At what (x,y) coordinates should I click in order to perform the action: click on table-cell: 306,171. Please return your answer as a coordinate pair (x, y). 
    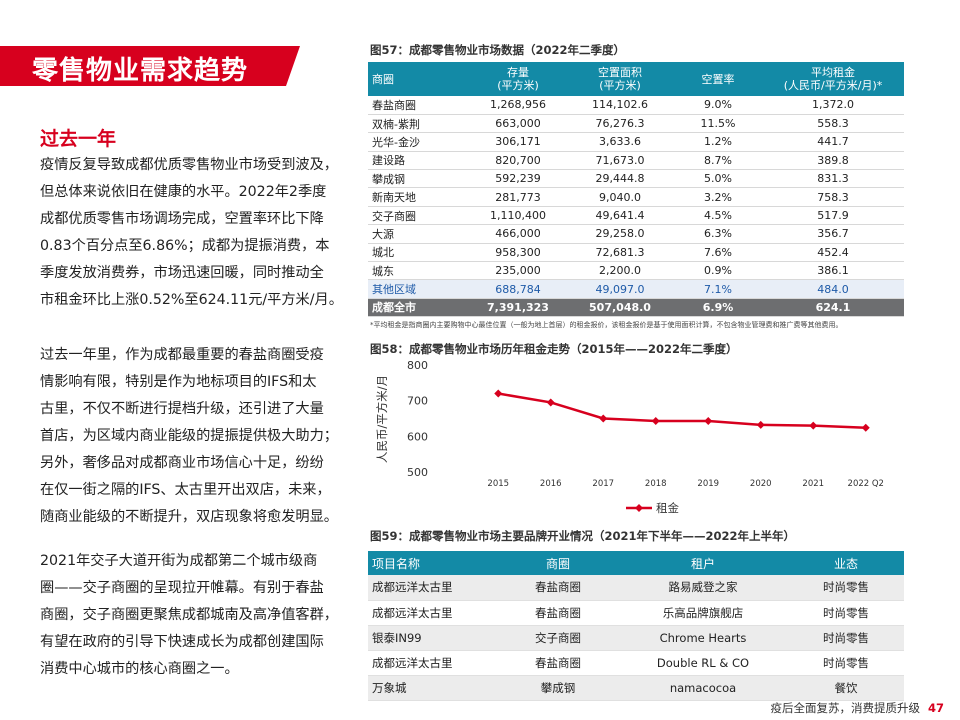
    Looking at the image, I should click on (518, 142).